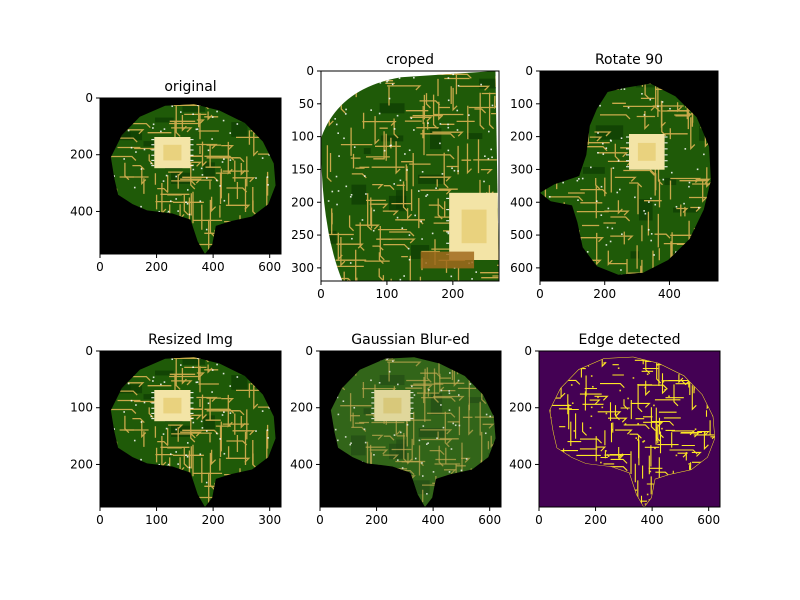 The width and height of the screenshot is (800, 600). What do you see at coordinates (521, 235) in the screenshot?
I see `y-tick-label: 500` at bounding box center [521, 235].